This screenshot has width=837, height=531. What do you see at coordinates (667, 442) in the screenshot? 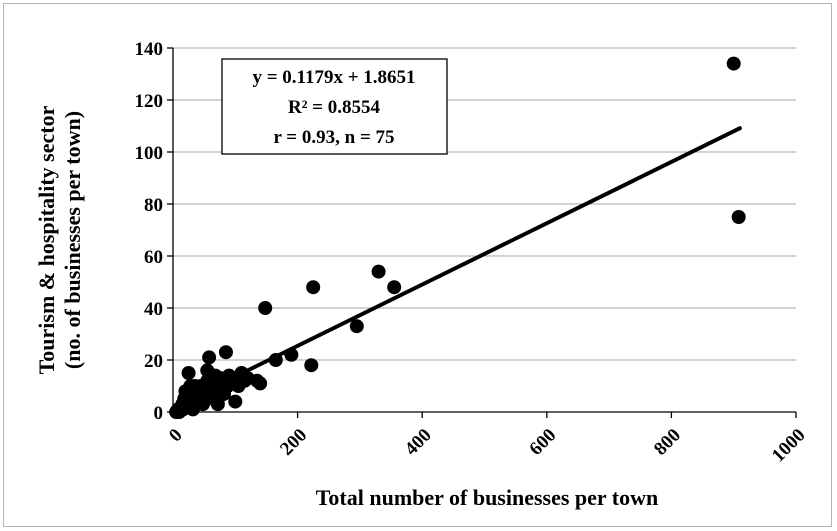
I see `x-tick-label: 800` at bounding box center [667, 442].